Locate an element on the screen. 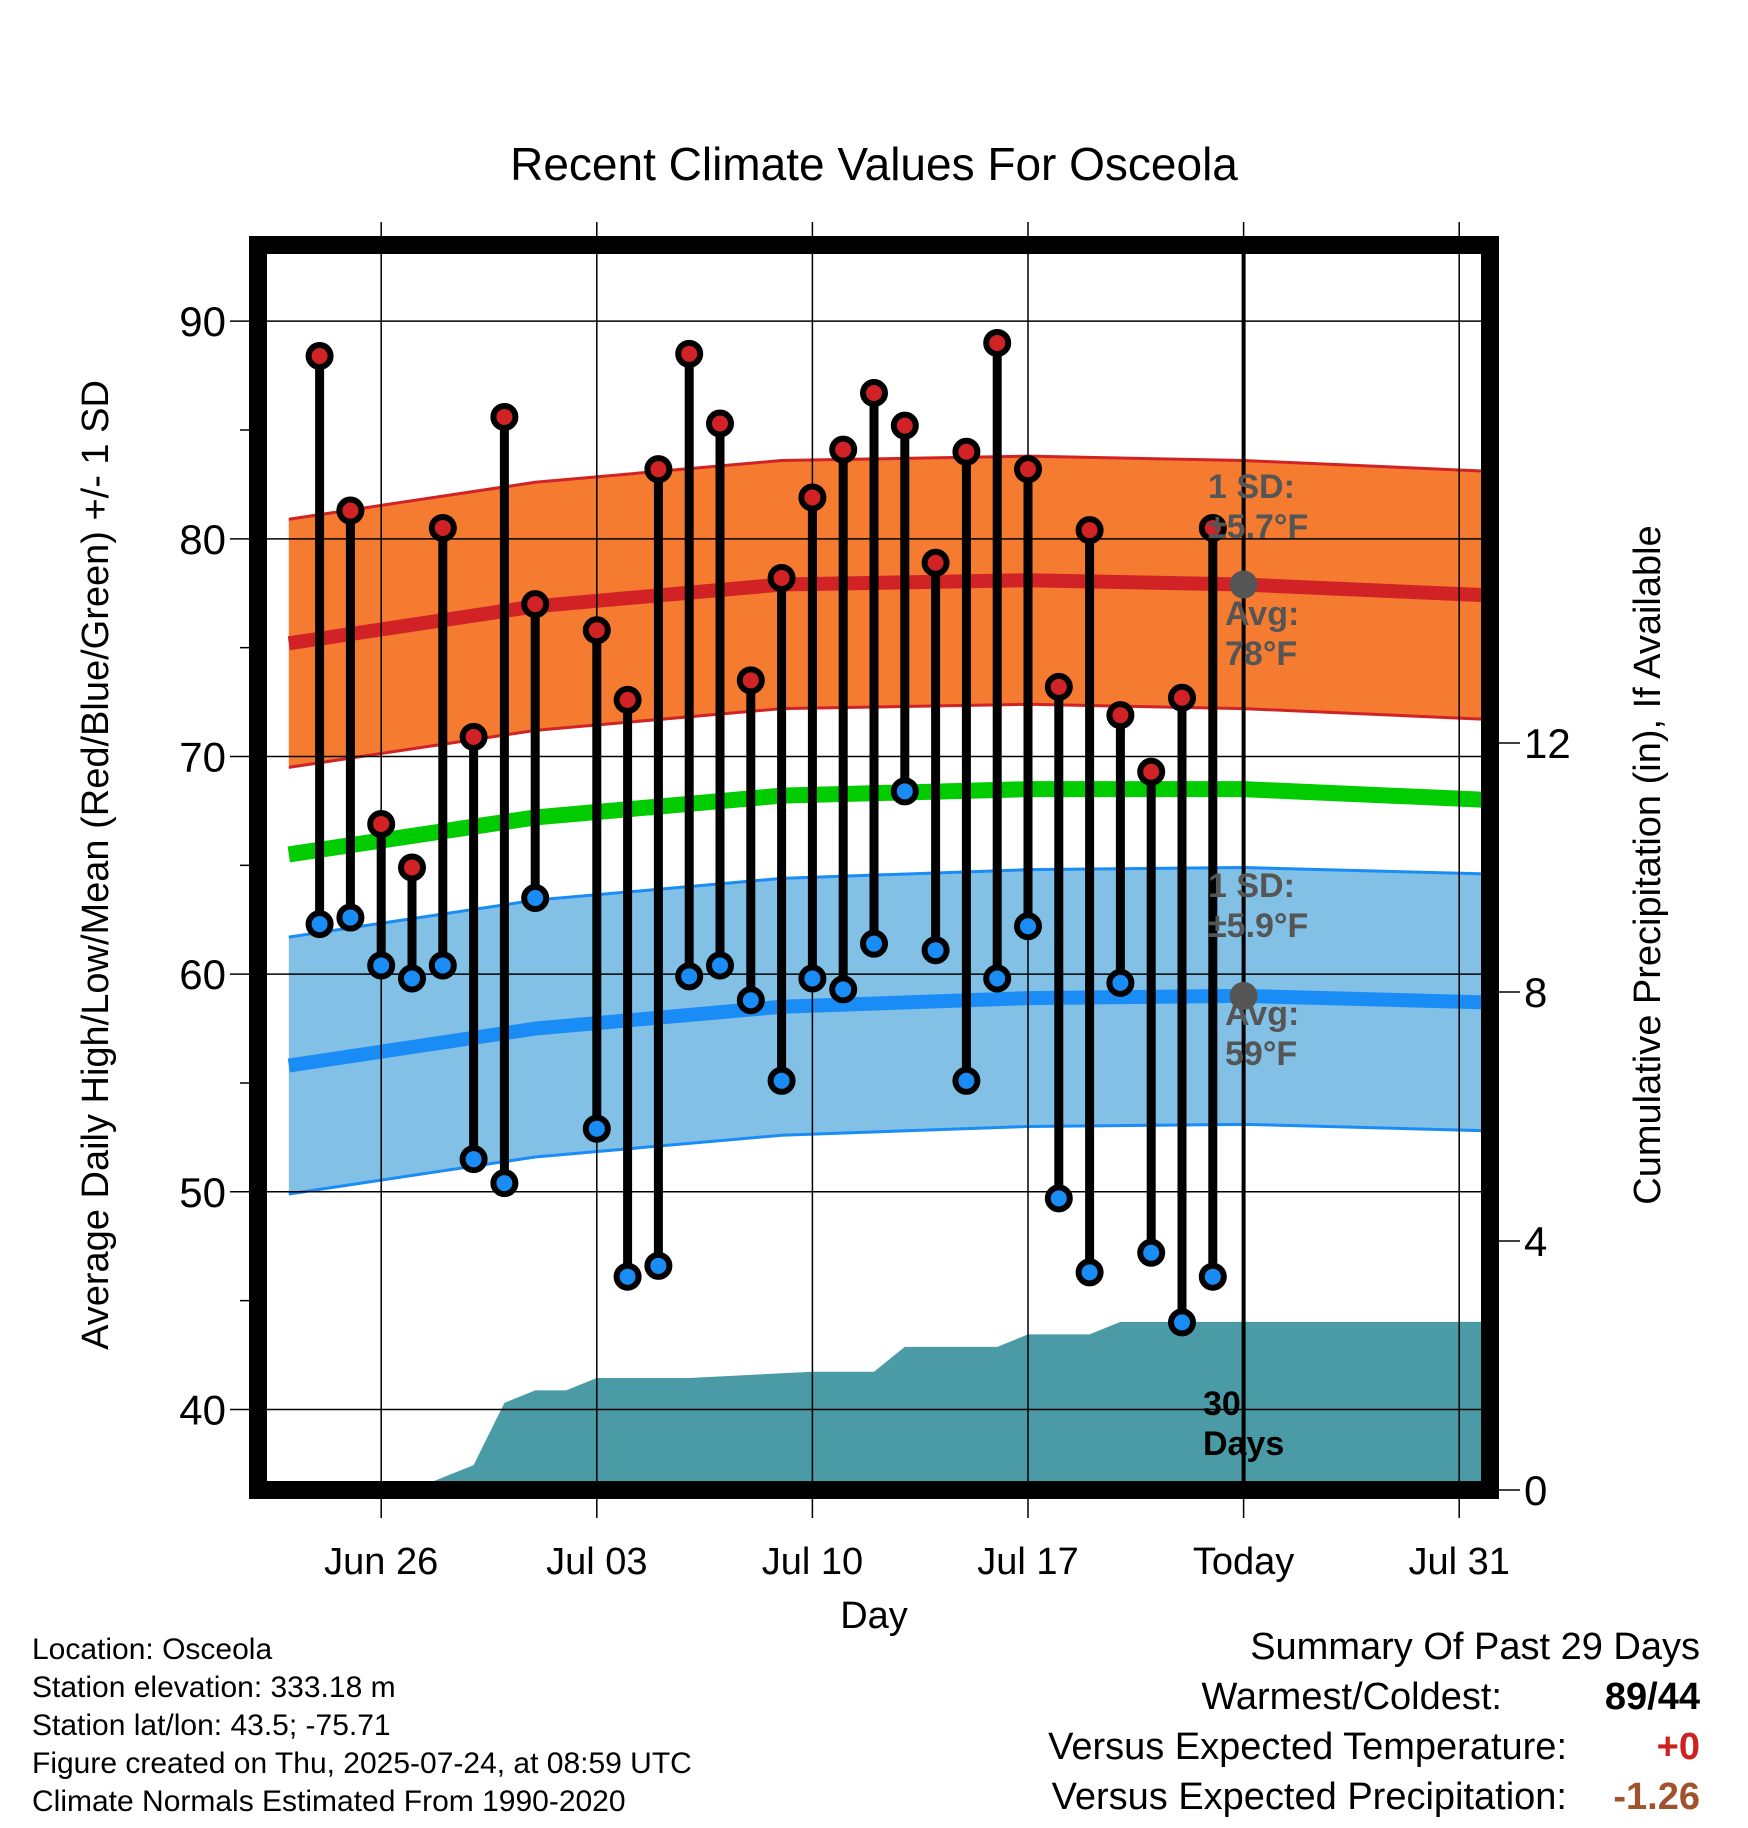  y2-tick-label: 4 is located at coordinates (1535, 1241).